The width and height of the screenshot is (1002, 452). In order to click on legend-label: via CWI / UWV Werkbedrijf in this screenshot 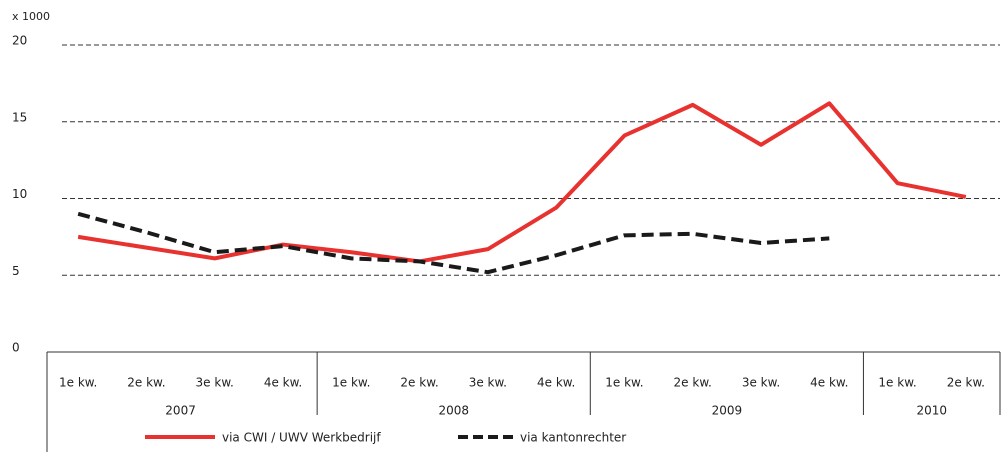, I will do `click(301, 438)`.